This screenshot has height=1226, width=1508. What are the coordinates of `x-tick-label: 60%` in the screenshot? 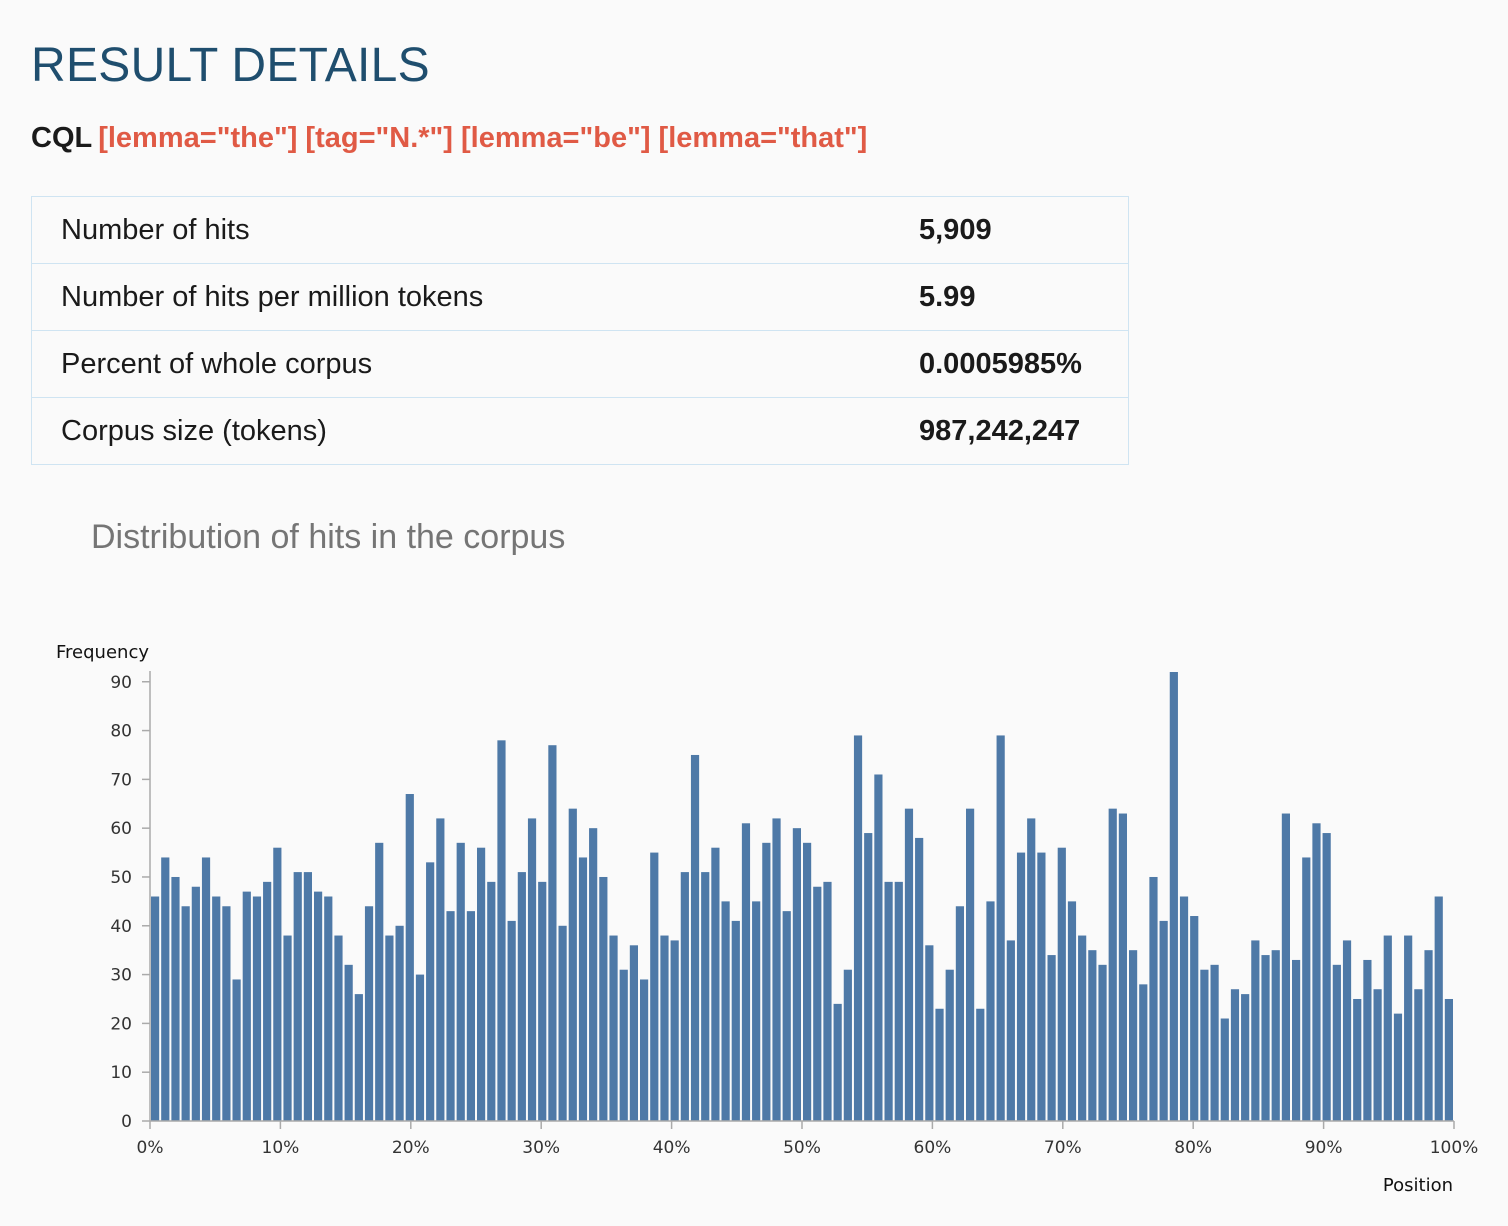 It's located at (933, 1148).